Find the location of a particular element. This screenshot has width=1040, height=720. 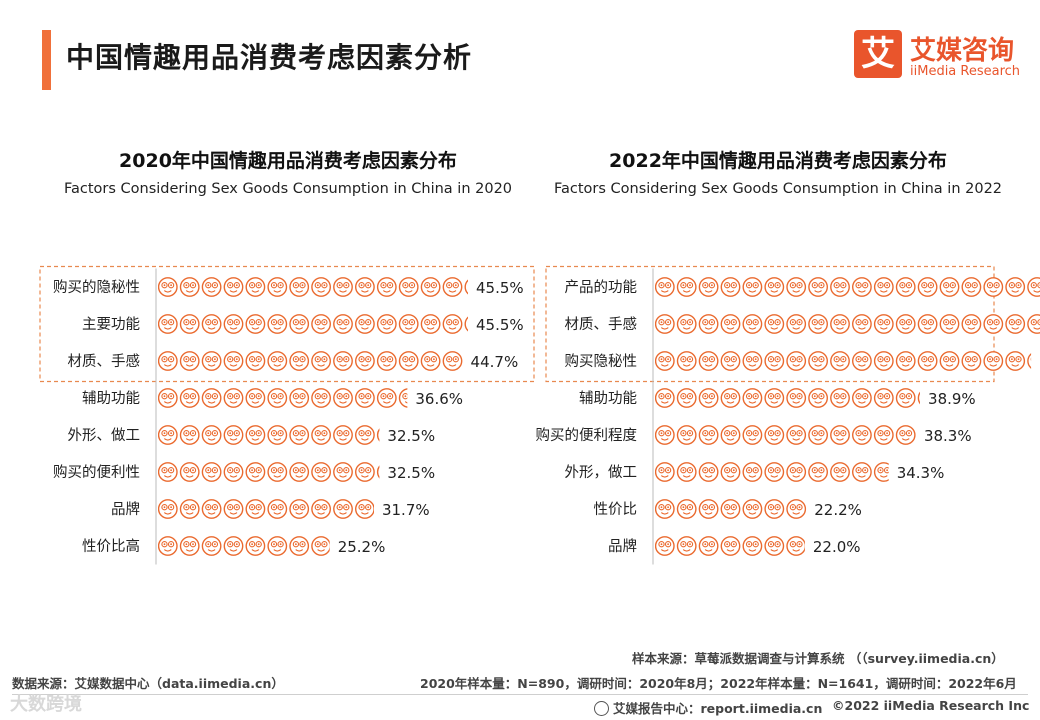

chart-2020-title: 2020年中国情趣用品消费考虑因素分布 is located at coordinates (288, 161).